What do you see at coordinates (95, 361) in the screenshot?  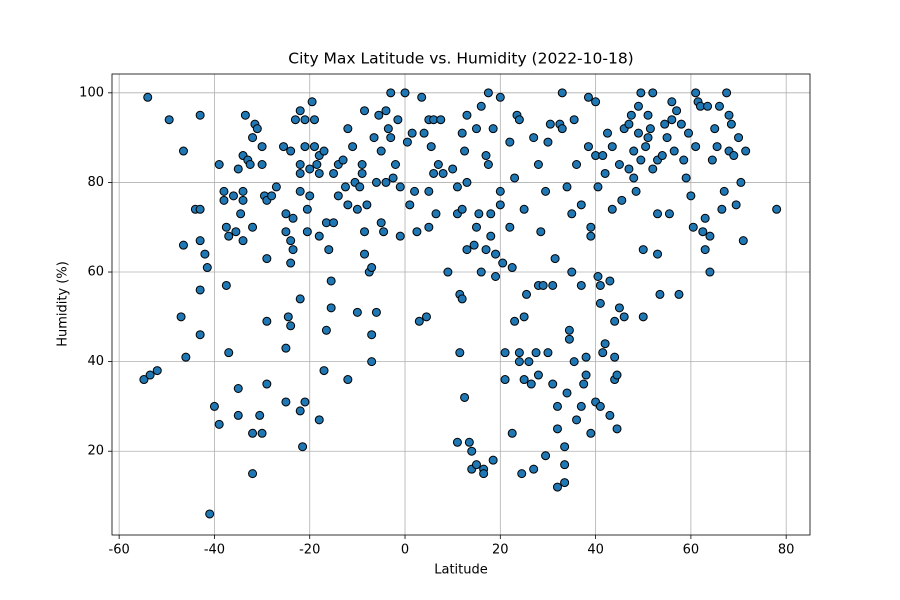 I see `y-tick-label: 40` at bounding box center [95, 361].